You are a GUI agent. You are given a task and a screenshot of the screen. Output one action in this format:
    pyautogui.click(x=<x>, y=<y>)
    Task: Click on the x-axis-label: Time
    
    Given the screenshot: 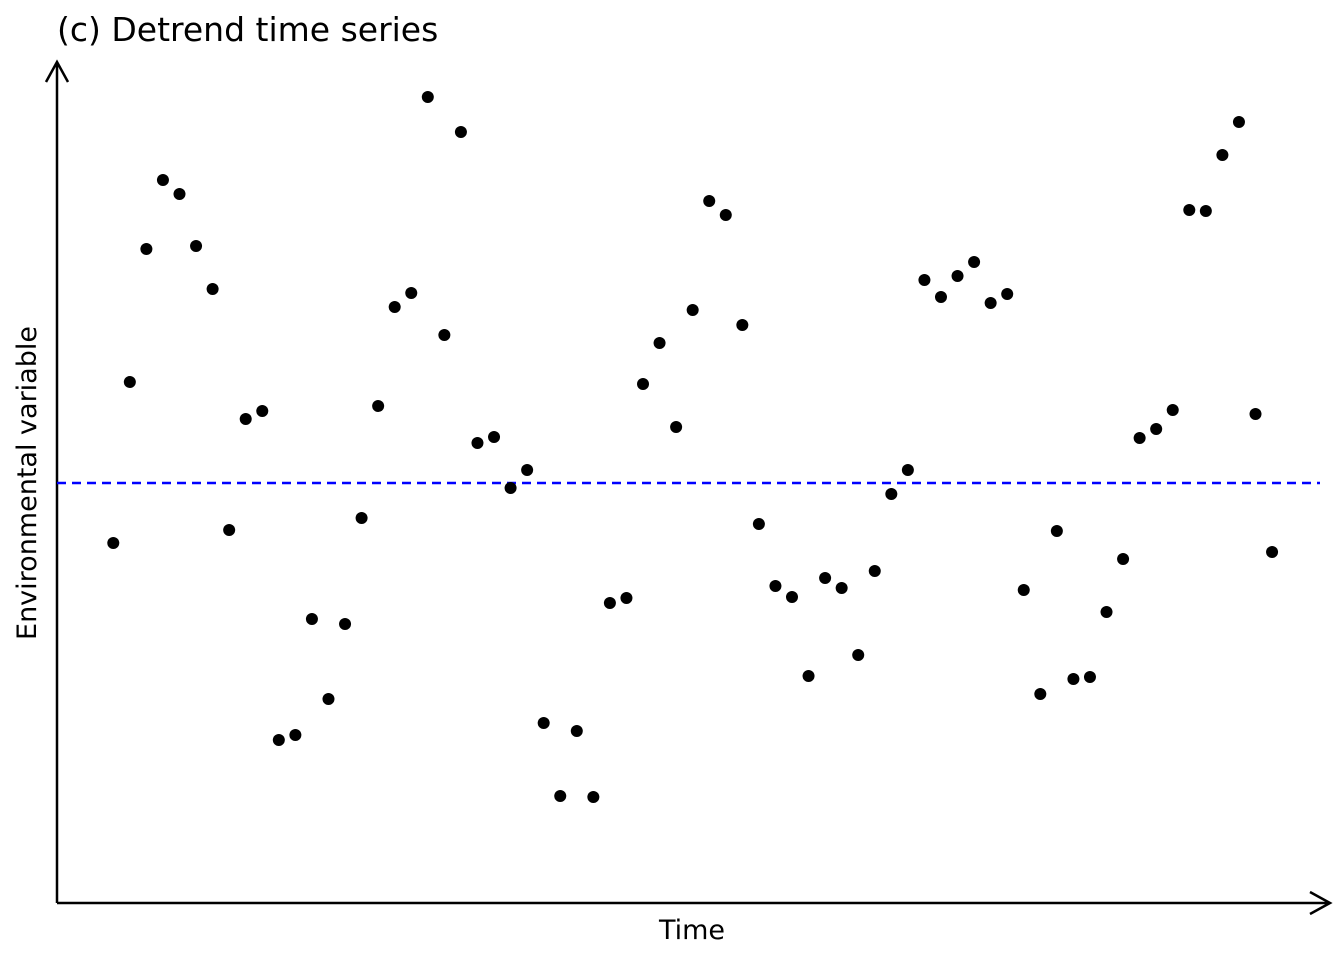 What is the action you would take?
    pyautogui.click(x=691, y=930)
    